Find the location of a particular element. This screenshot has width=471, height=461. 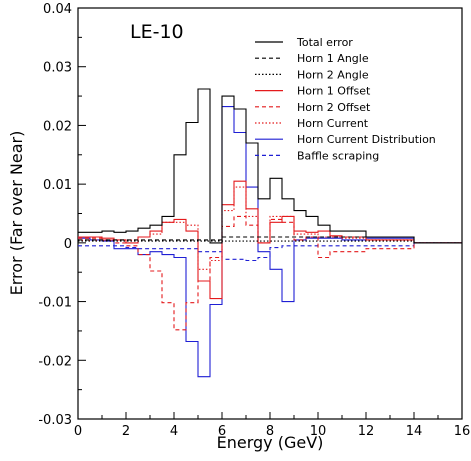

y-tick-label: 0.03 is located at coordinates (57, 68).